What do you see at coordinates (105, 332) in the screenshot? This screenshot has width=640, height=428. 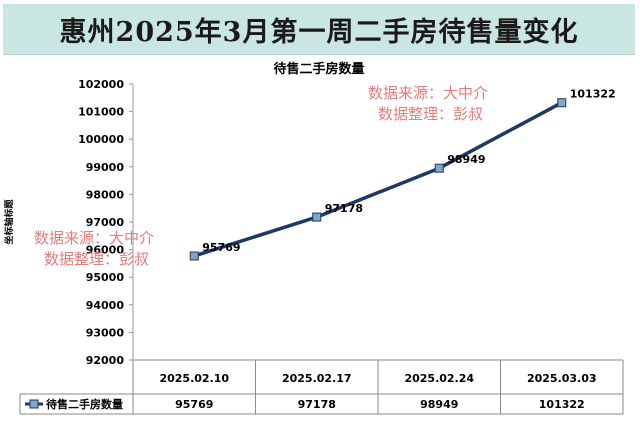 I see `y-tick-label: 93000` at bounding box center [105, 332].